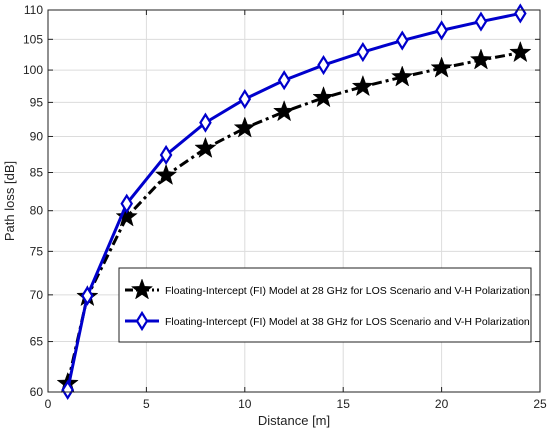 The width and height of the screenshot is (550, 432). What do you see at coordinates (146, 404) in the screenshot?
I see `x-tick-label: 5` at bounding box center [146, 404].